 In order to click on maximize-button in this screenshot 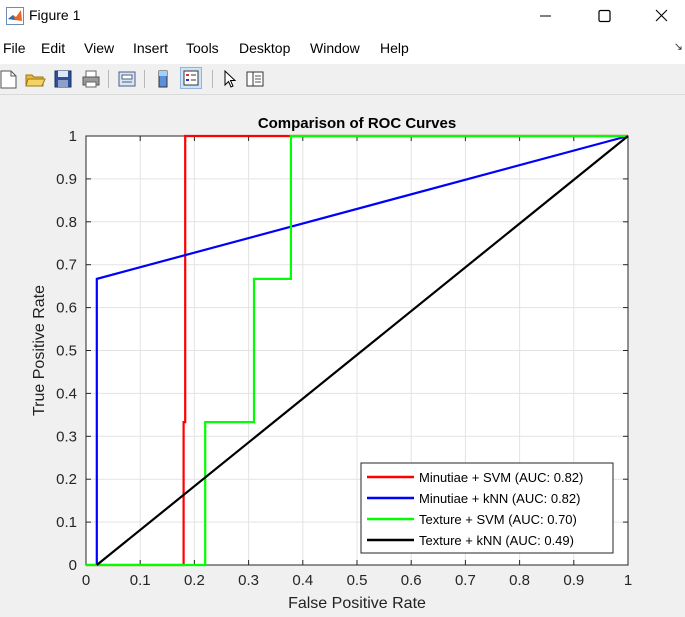, I will do `click(604, 16)`.